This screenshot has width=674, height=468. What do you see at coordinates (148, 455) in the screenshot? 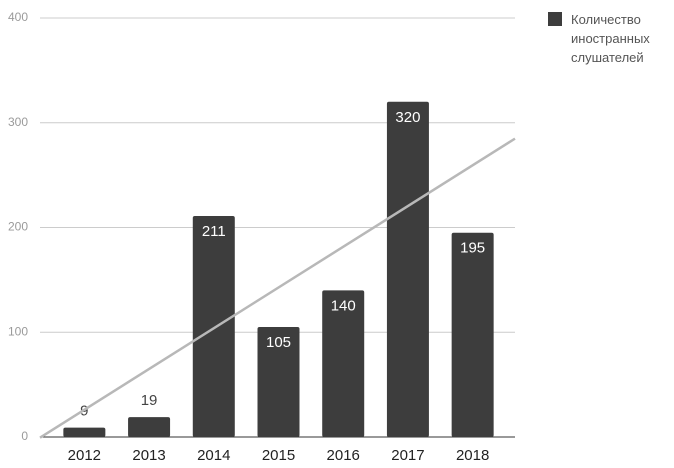
I see `x-tick-label: 2013` at bounding box center [148, 455].